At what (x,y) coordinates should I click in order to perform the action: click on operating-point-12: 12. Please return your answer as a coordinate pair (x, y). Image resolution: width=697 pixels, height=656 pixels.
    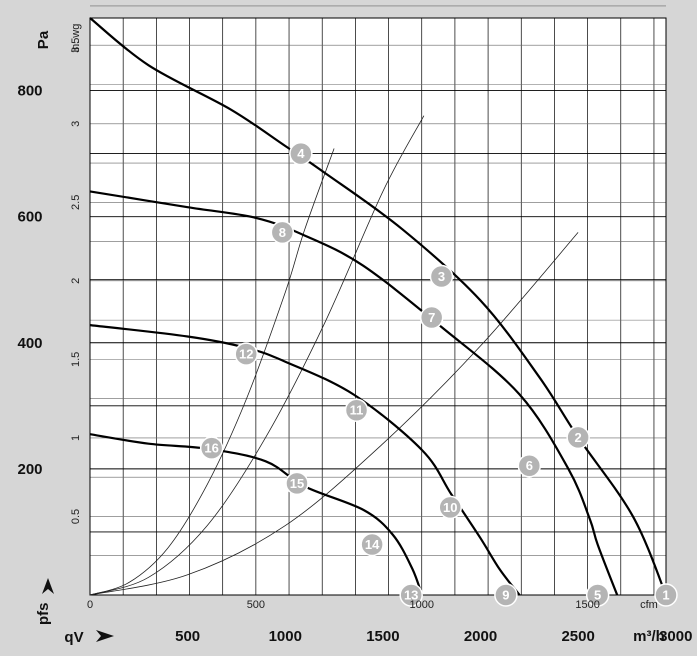
    Looking at the image, I should click on (246, 354).